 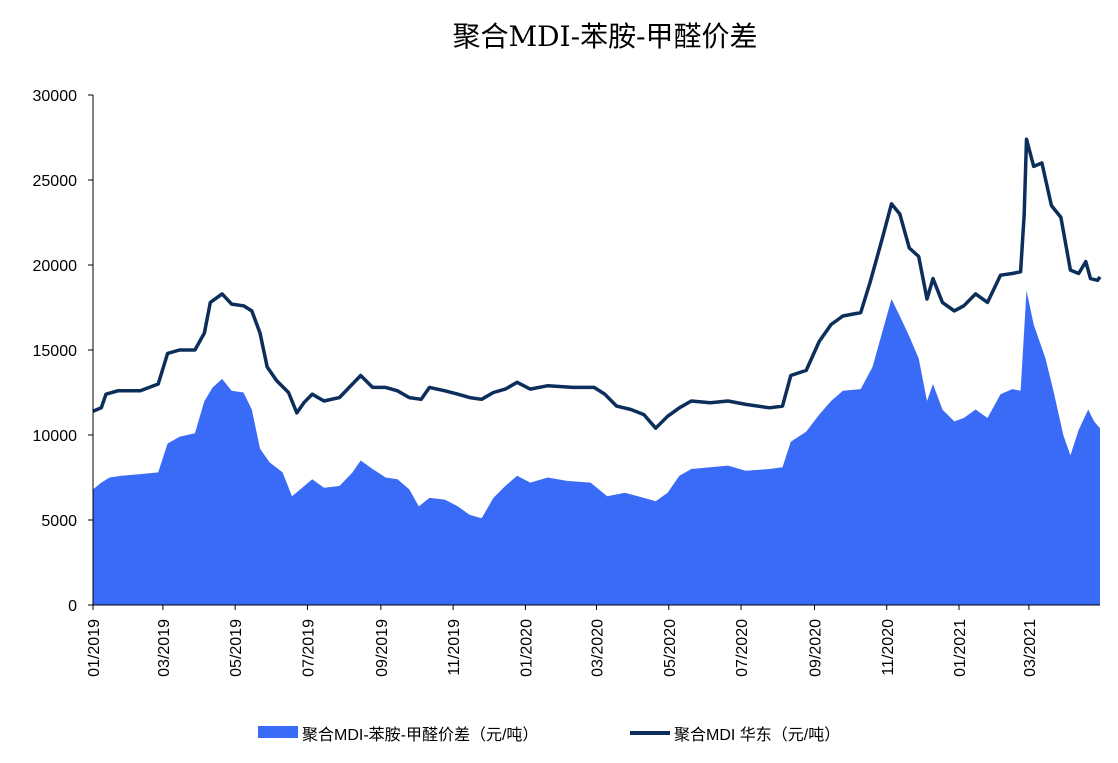 I want to click on y-tick-label: 10000, so click(x=55, y=436).